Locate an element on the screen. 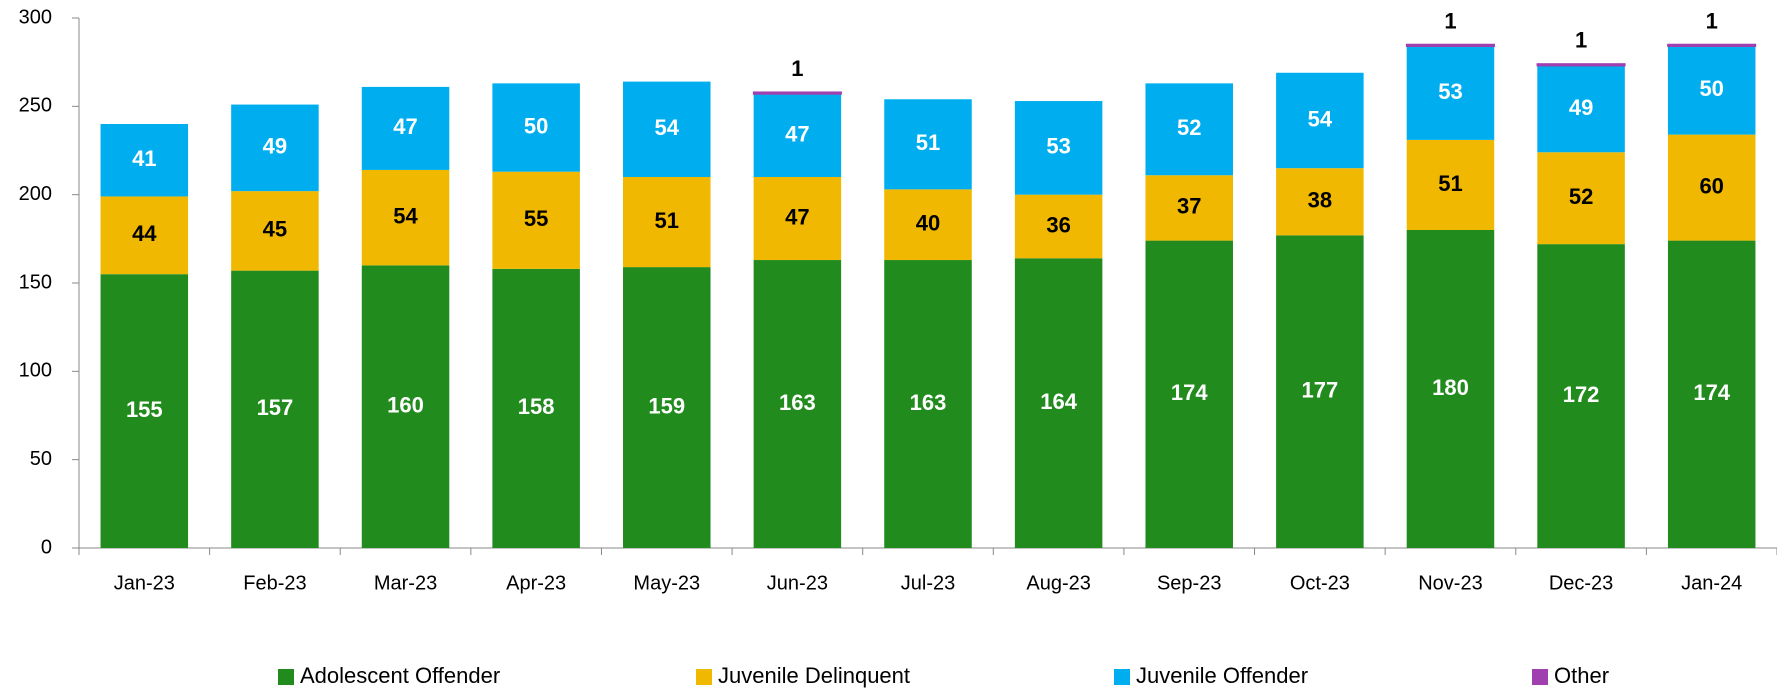 The width and height of the screenshot is (1777, 693). value-label: 41 is located at coordinates (144, 158).